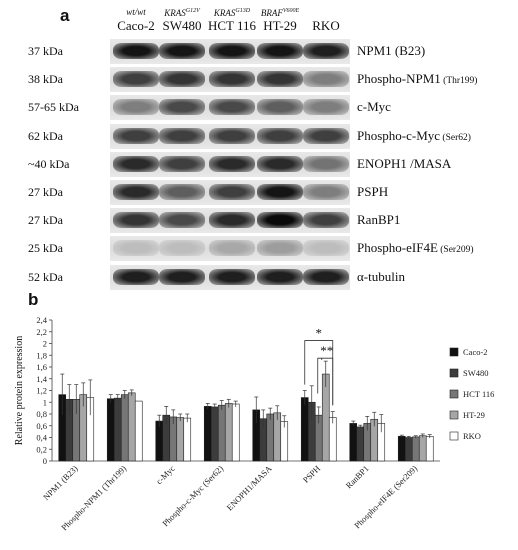 Image resolution: width=518 pixels, height=550 pixels. Describe the element at coordinates (182, 13) in the screenshot. I see `genotype-label: KRASG12V` at that location.